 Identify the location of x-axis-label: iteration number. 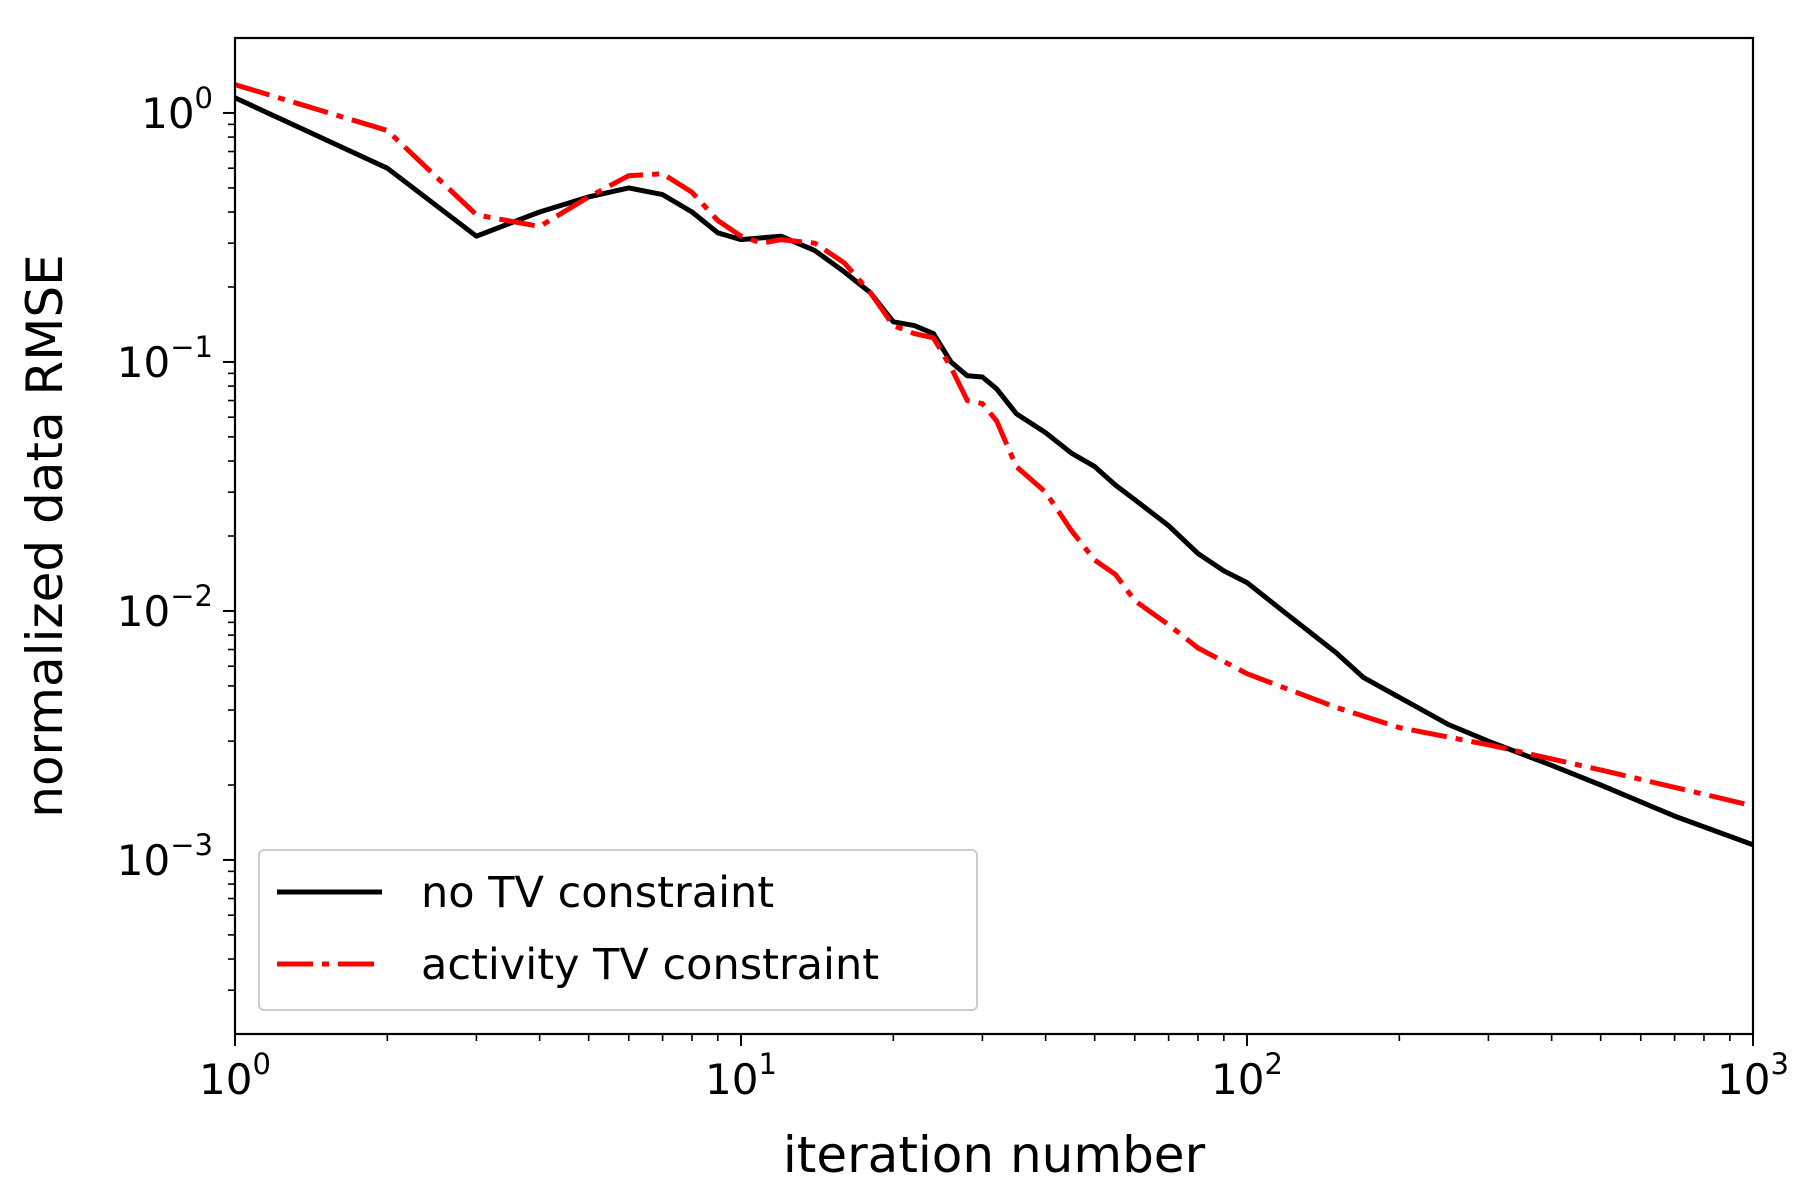
(994, 1155).